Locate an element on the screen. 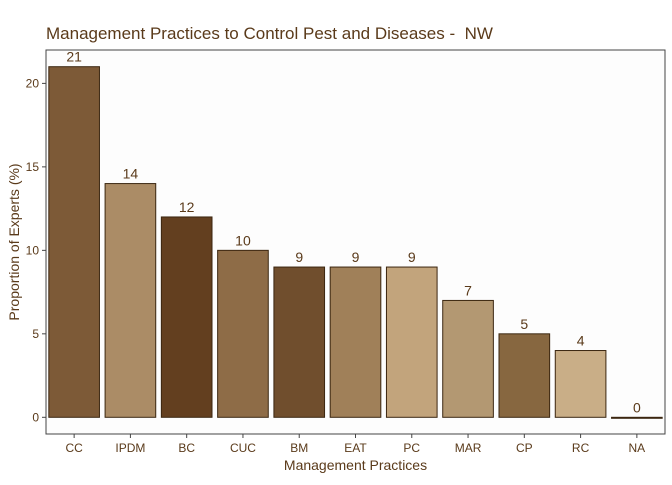  data-label-eat: 9 is located at coordinates (356, 257).